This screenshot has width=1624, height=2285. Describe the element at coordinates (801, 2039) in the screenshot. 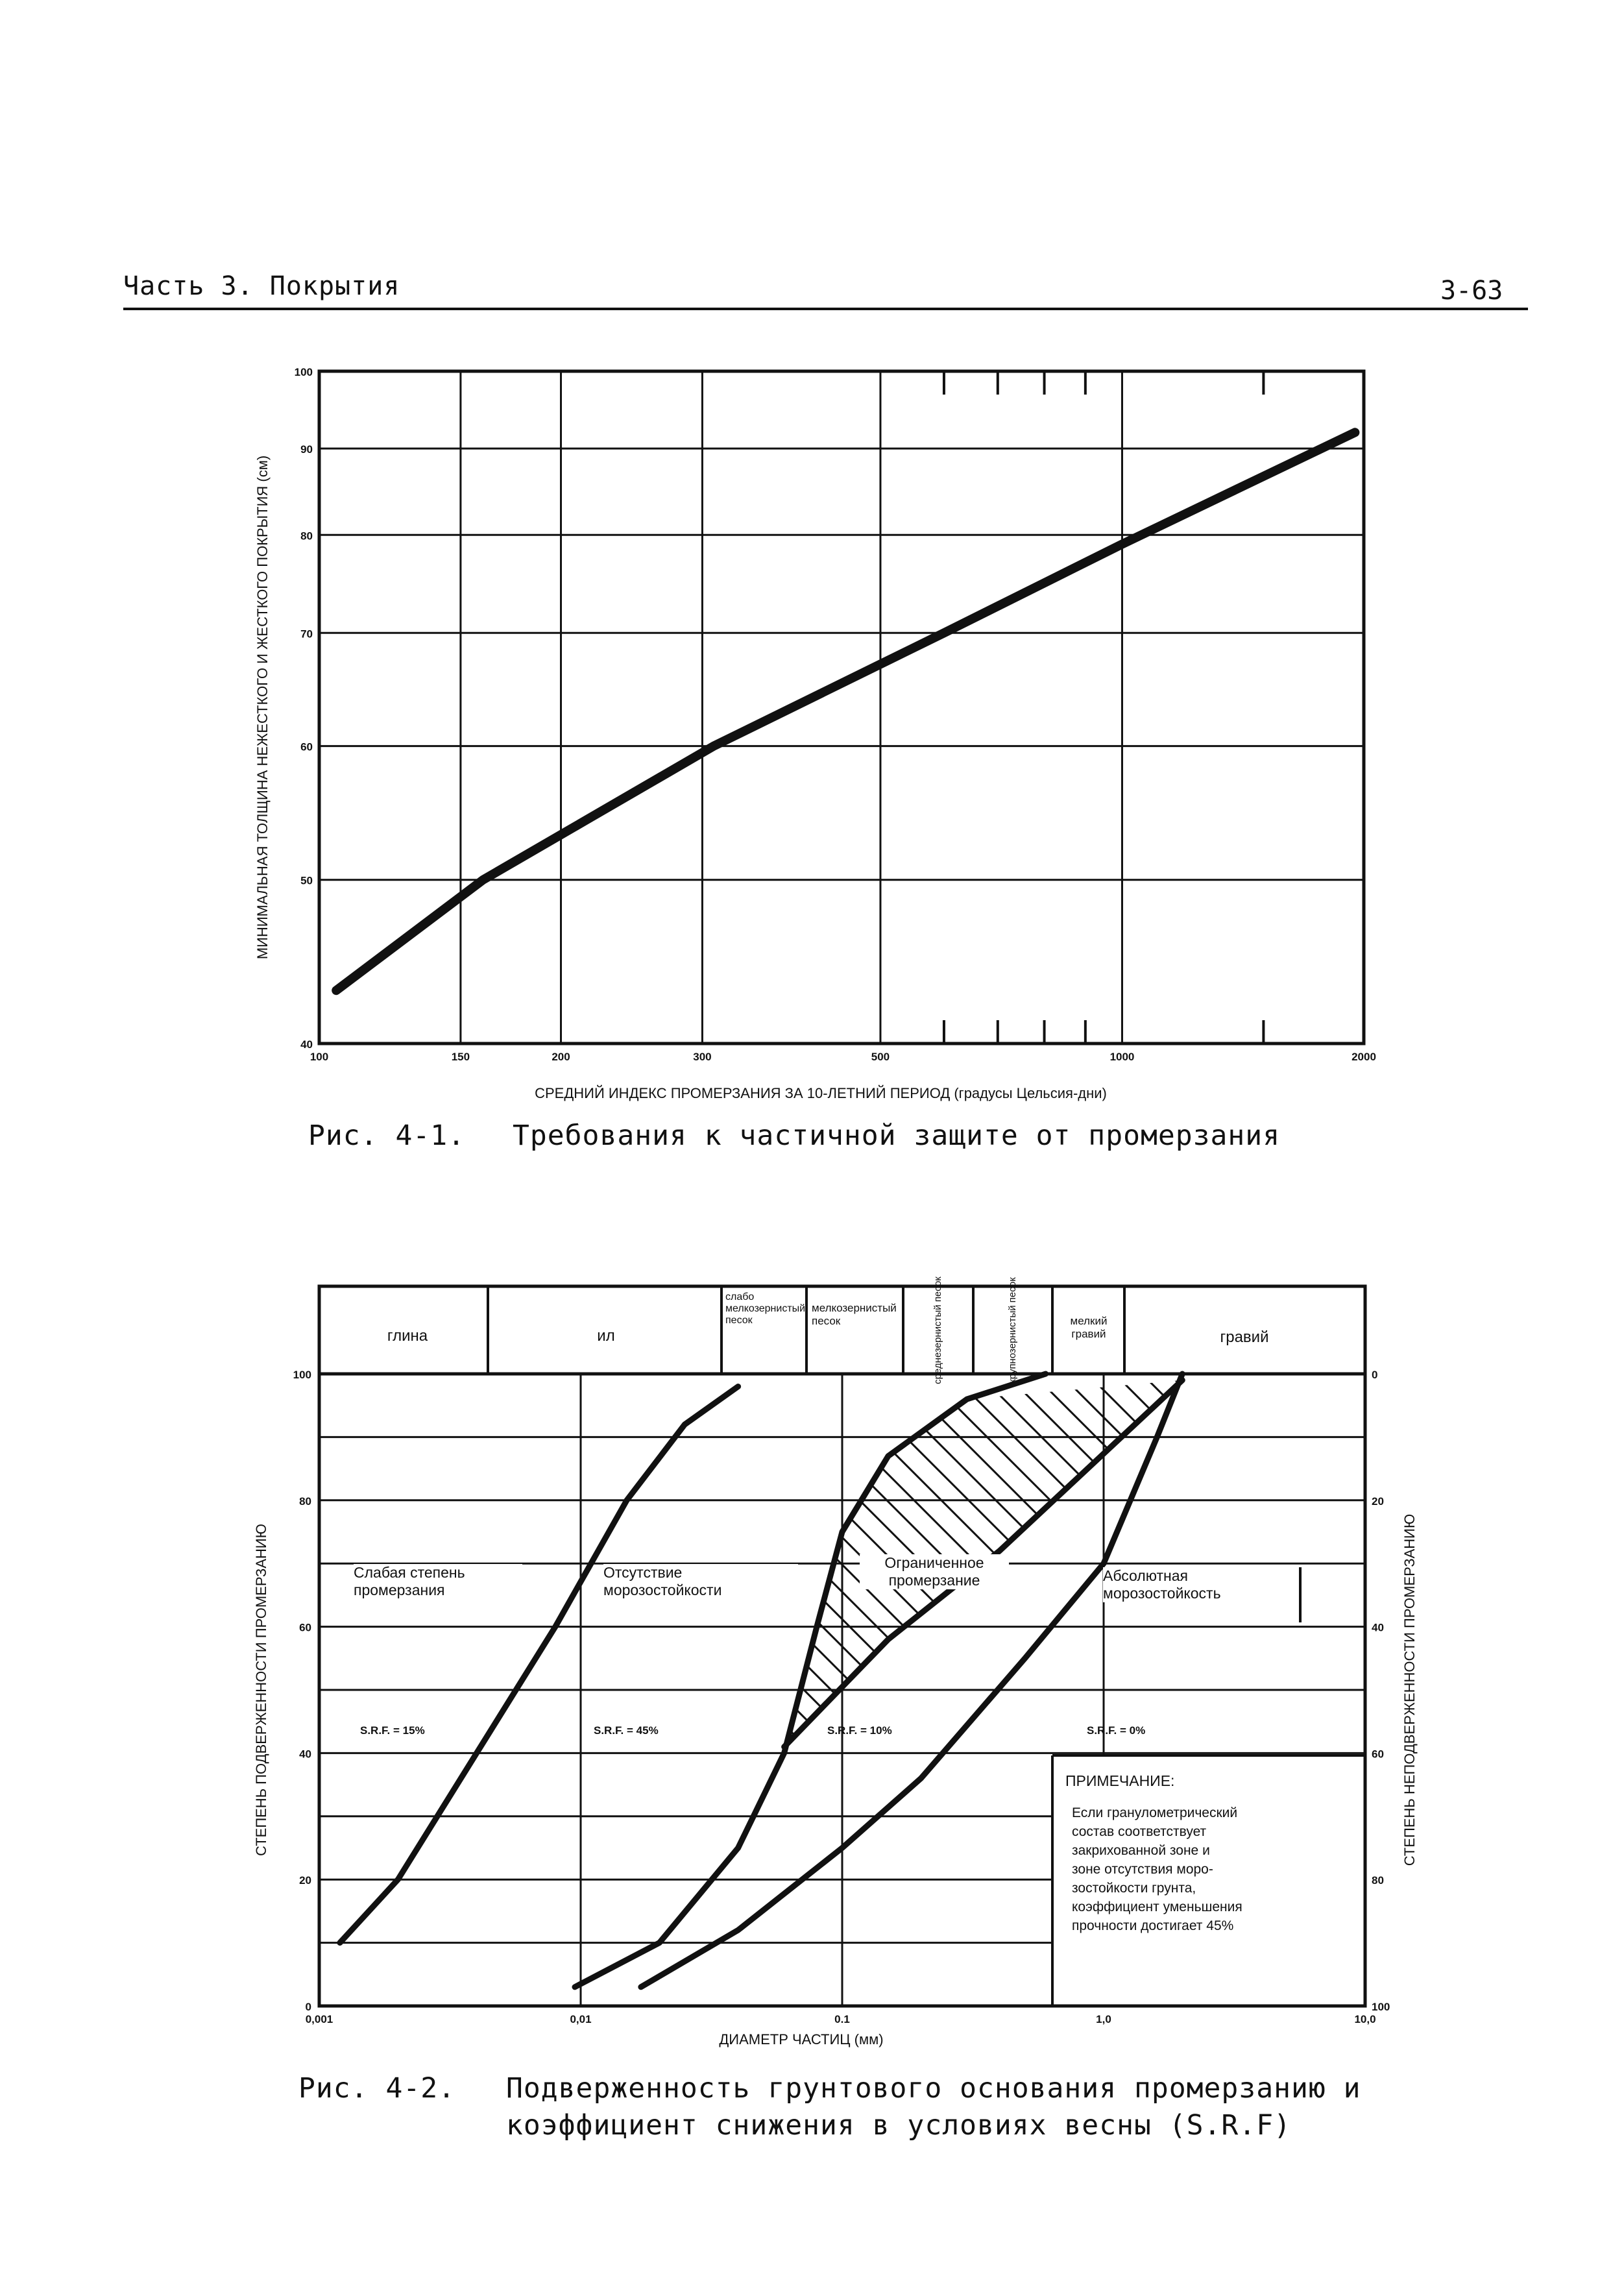

I see `chart2-x-axis-label: ДИАМЕТР ЧАСТИЦ (мм)` at that location.